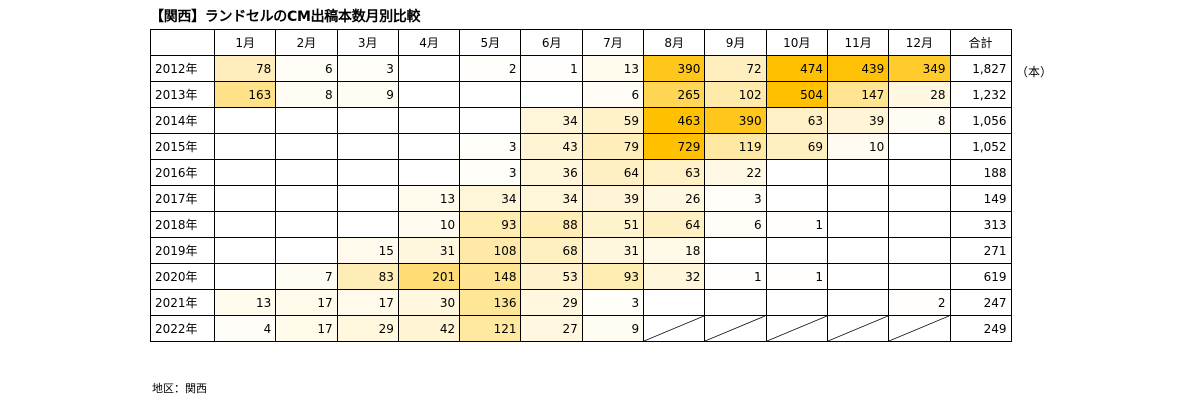  Describe the element at coordinates (551, 172) in the screenshot. I see `value-cell: 36` at that location.